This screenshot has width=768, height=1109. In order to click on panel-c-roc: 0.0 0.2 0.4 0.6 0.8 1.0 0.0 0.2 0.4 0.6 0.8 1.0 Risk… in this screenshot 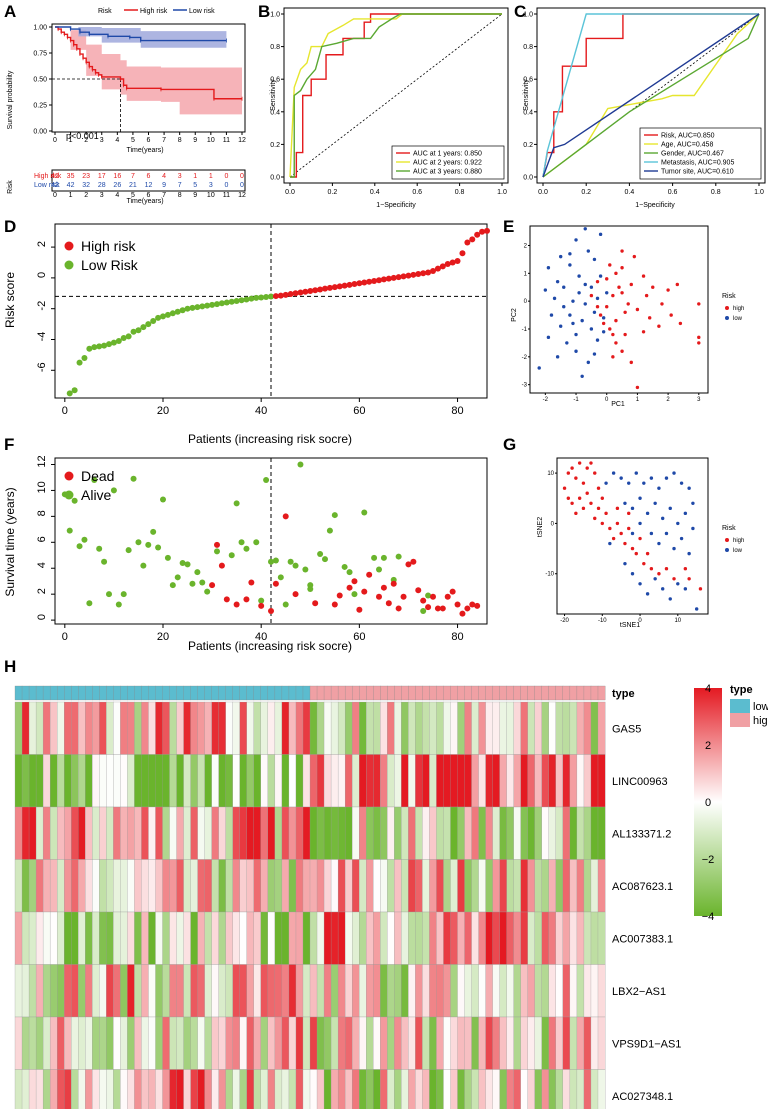, I will do `click(644, 108)`.